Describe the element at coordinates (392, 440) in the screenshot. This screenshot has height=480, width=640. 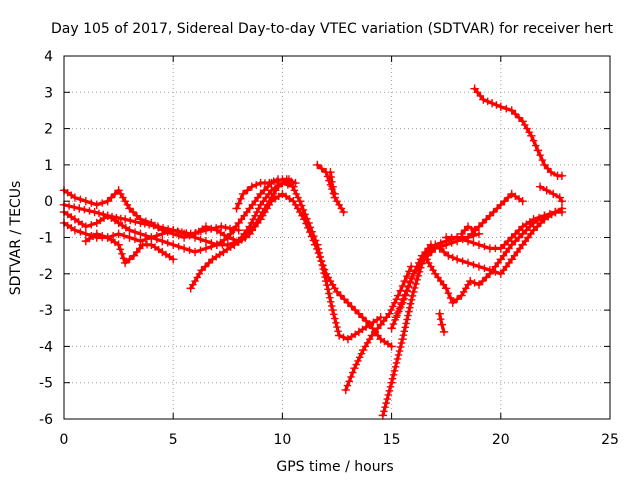
I see `x-tick-label: 15` at that location.